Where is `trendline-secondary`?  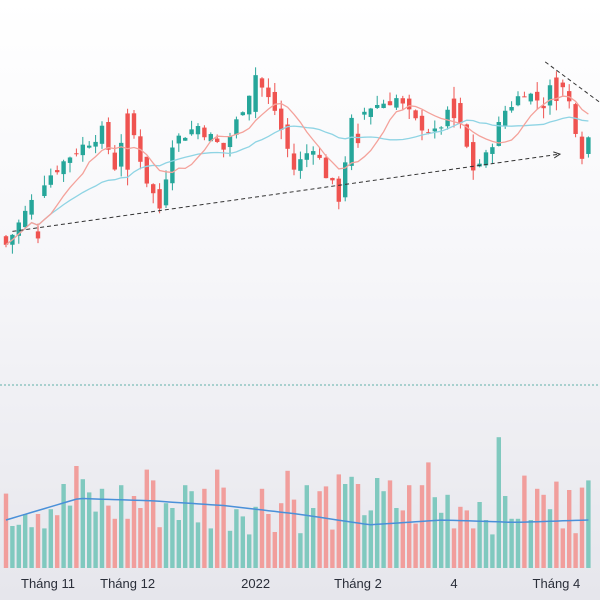
trendline-secondary is located at coordinates (572, 82).